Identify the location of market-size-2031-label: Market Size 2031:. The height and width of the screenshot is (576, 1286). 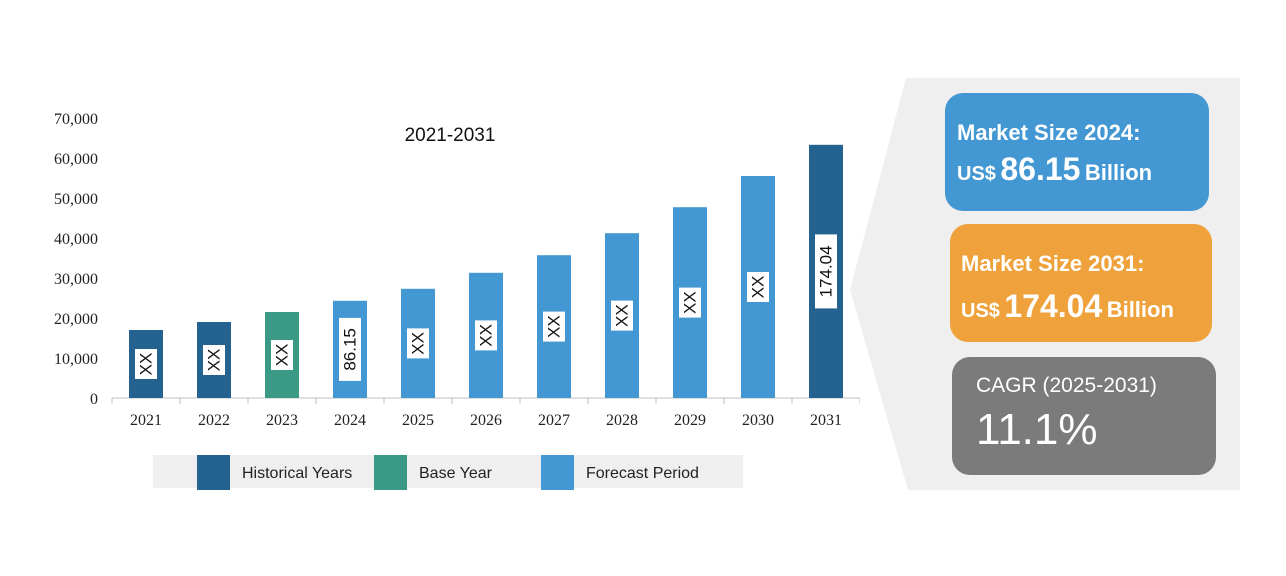
(1053, 263).